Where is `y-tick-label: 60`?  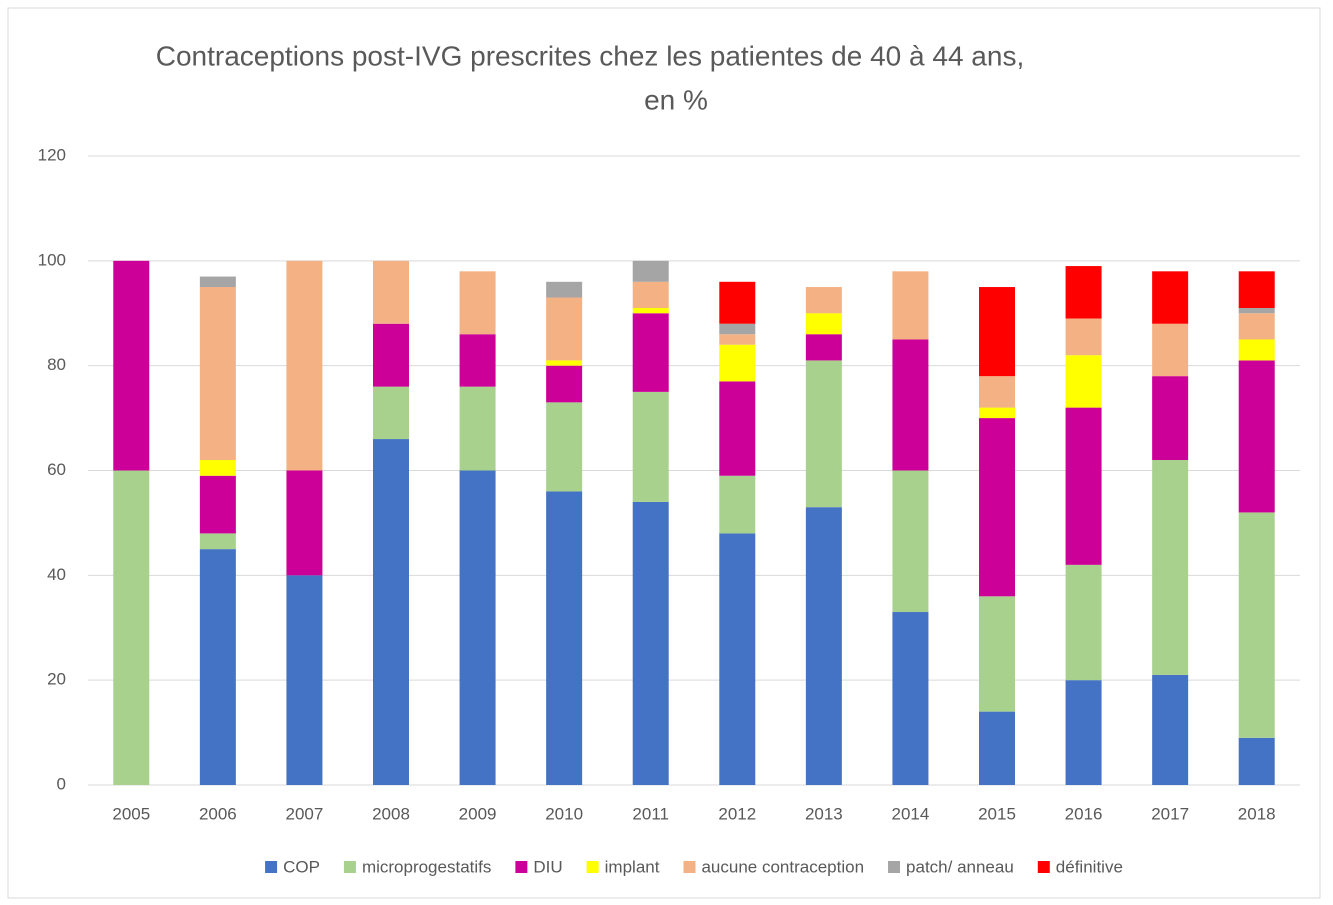
y-tick-label: 60 is located at coordinates (56, 469).